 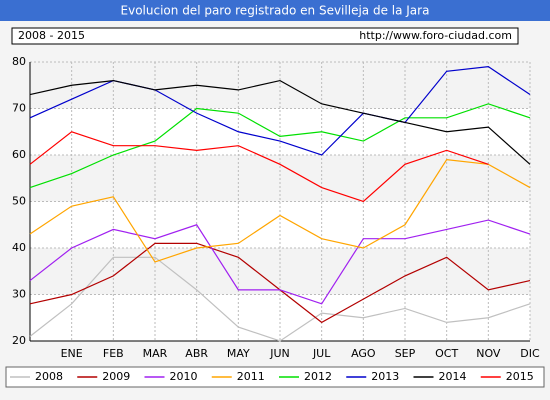 I want to click on y-tick-label: 80, so click(x=19, y=61).